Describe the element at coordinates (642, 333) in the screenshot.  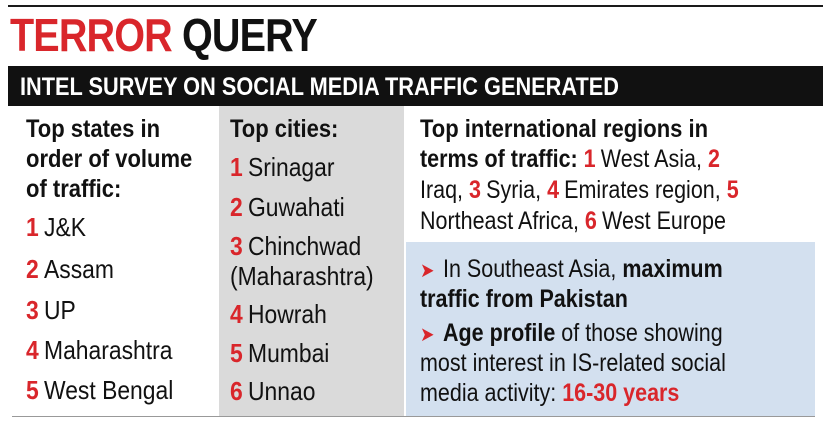
I see `note-2-plain: of those showing` at that location.